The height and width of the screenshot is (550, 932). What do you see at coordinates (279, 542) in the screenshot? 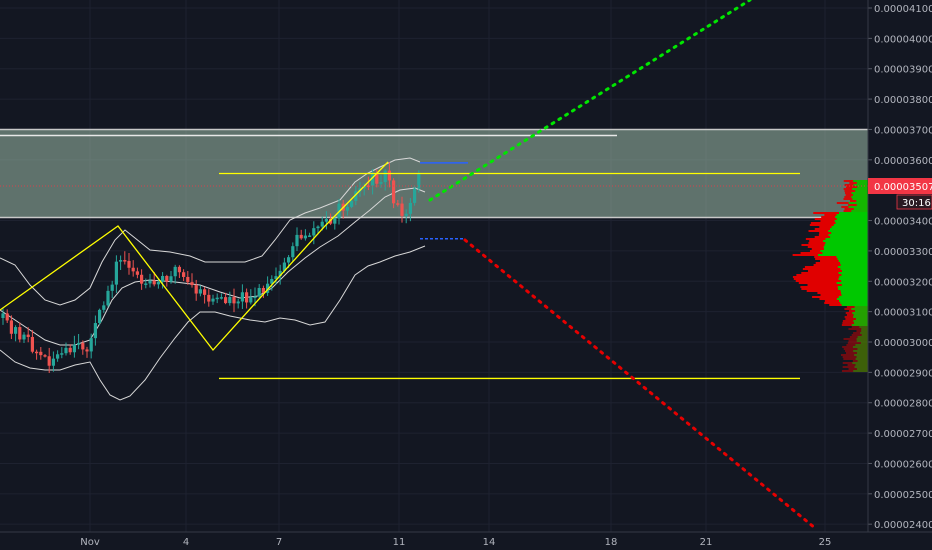
I see `x-tick-label: 7` at bounding box center [279, 542].